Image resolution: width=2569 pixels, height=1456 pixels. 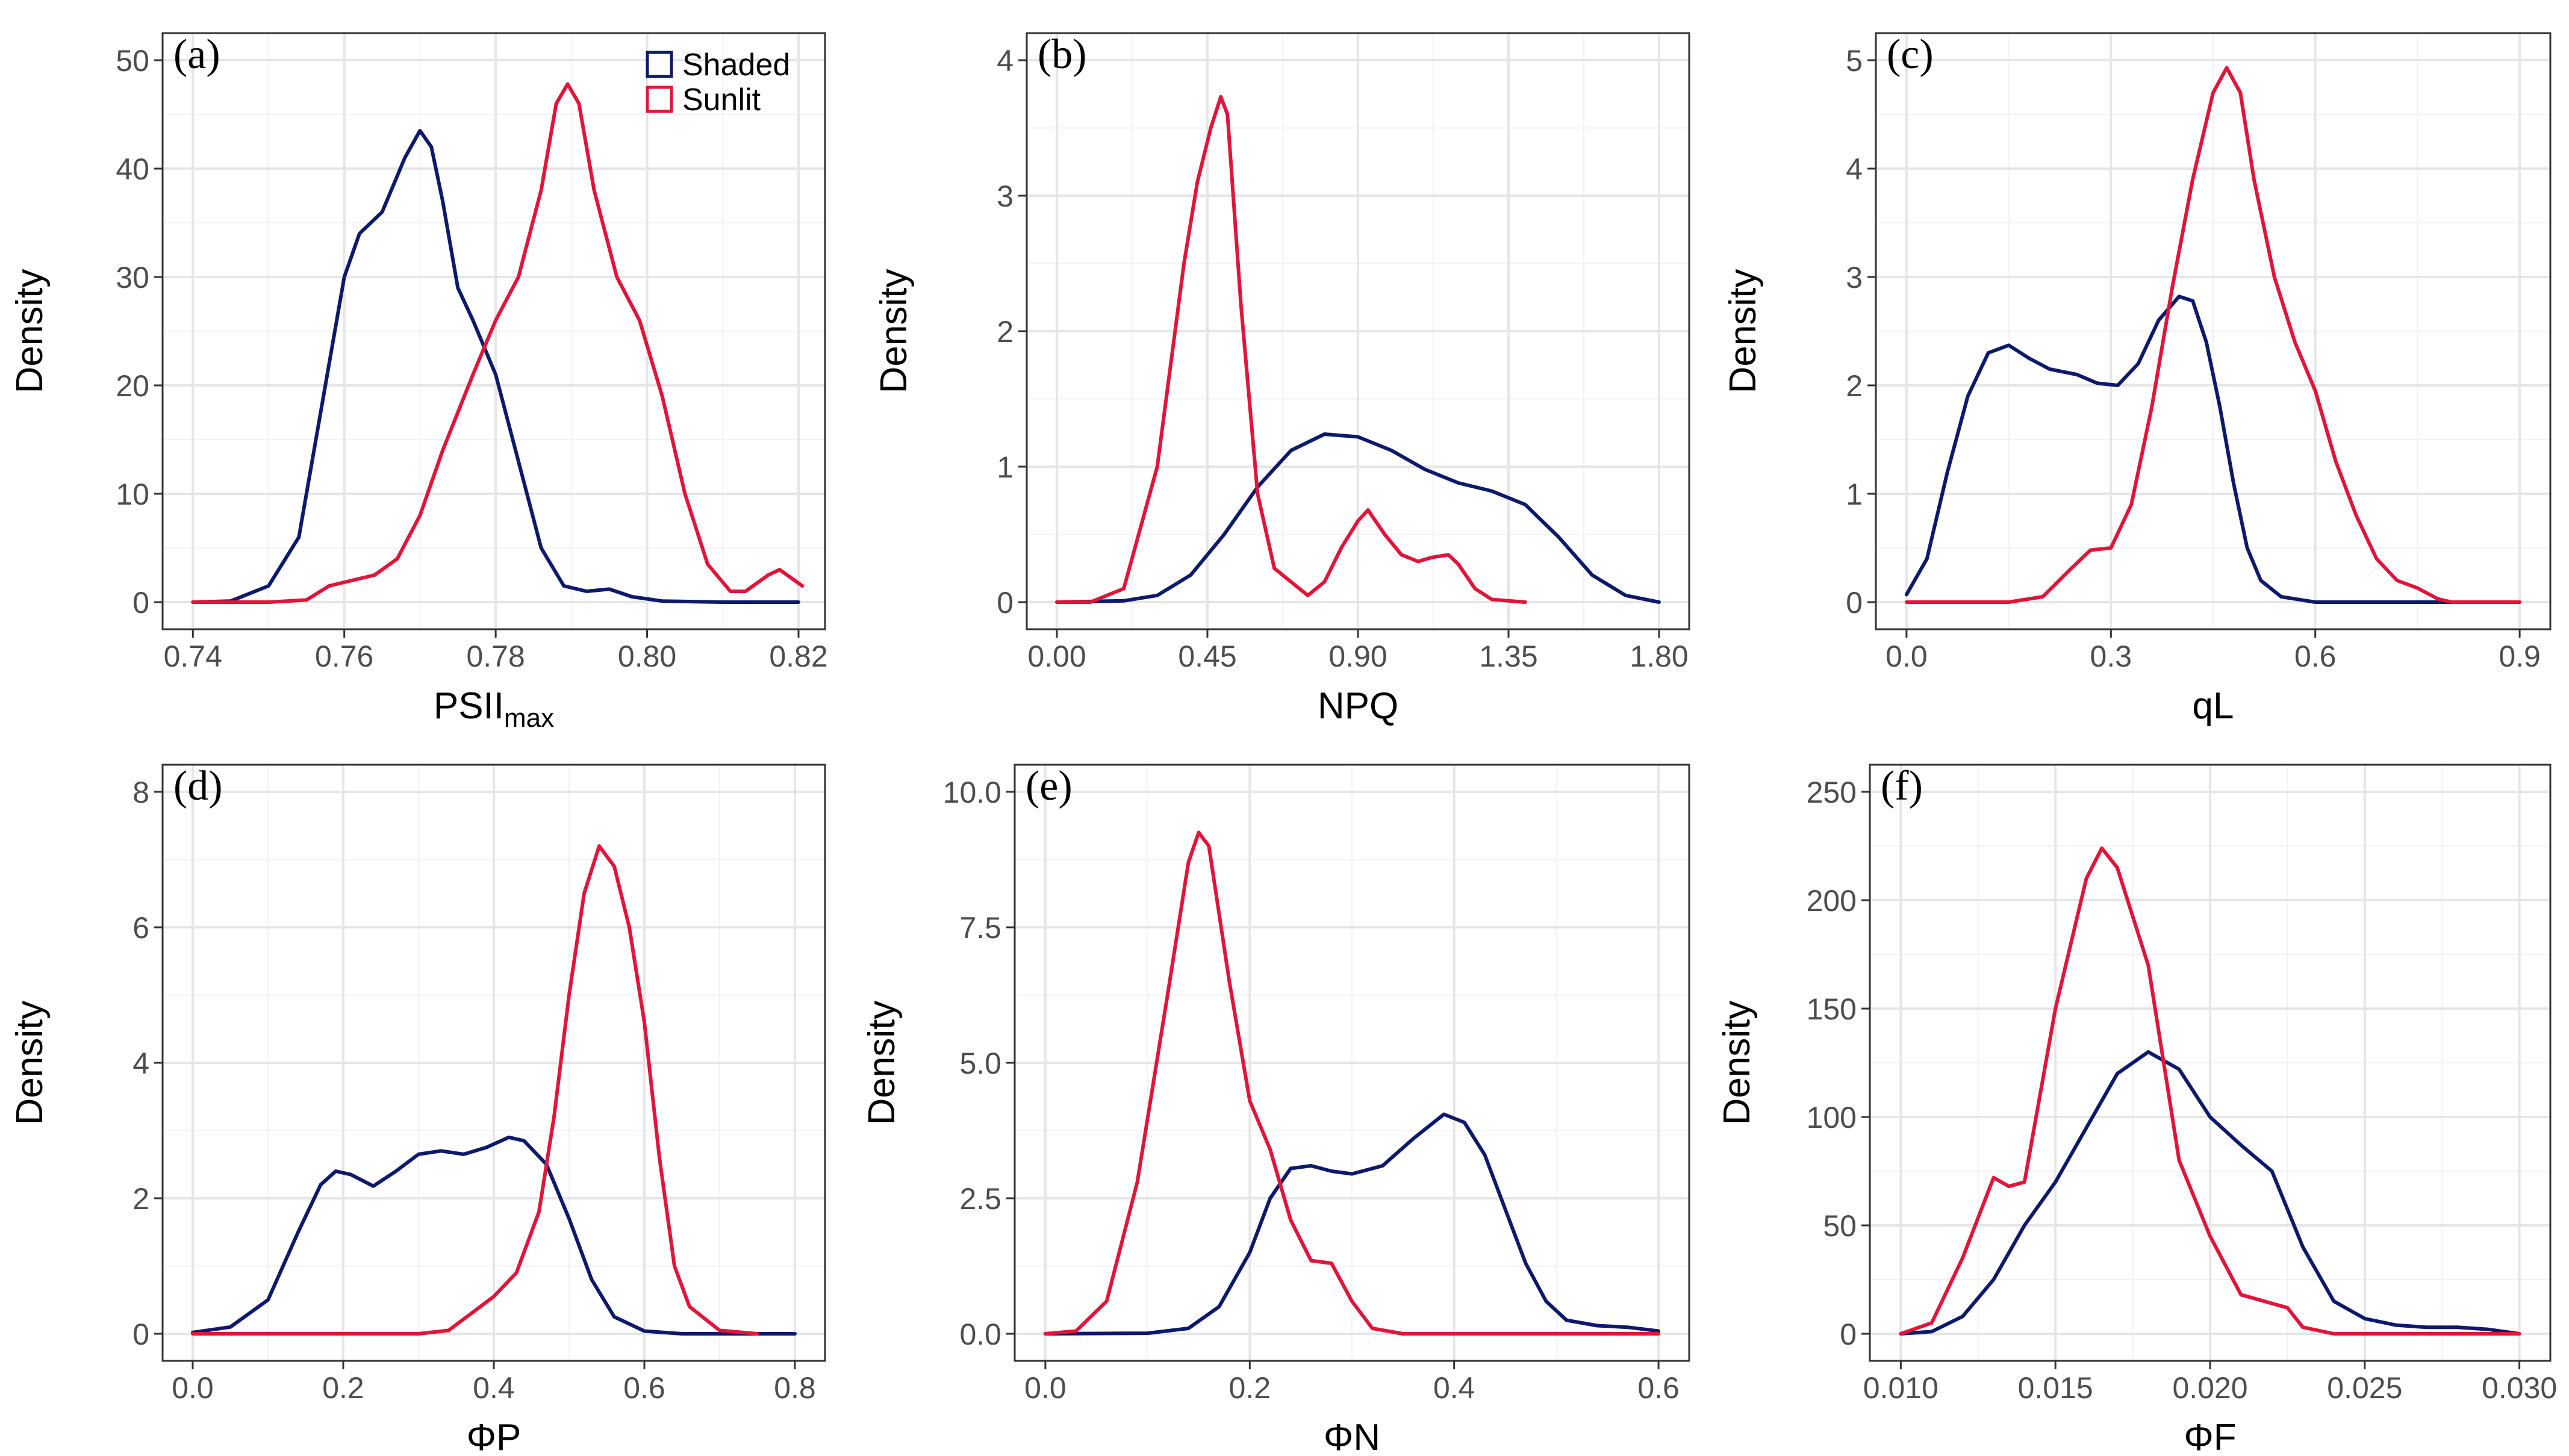 What do you see at coordinates (495, 1437) in the screenshot?
I see `x-axis-title: ΦP` at bounding box center [495, 1437].